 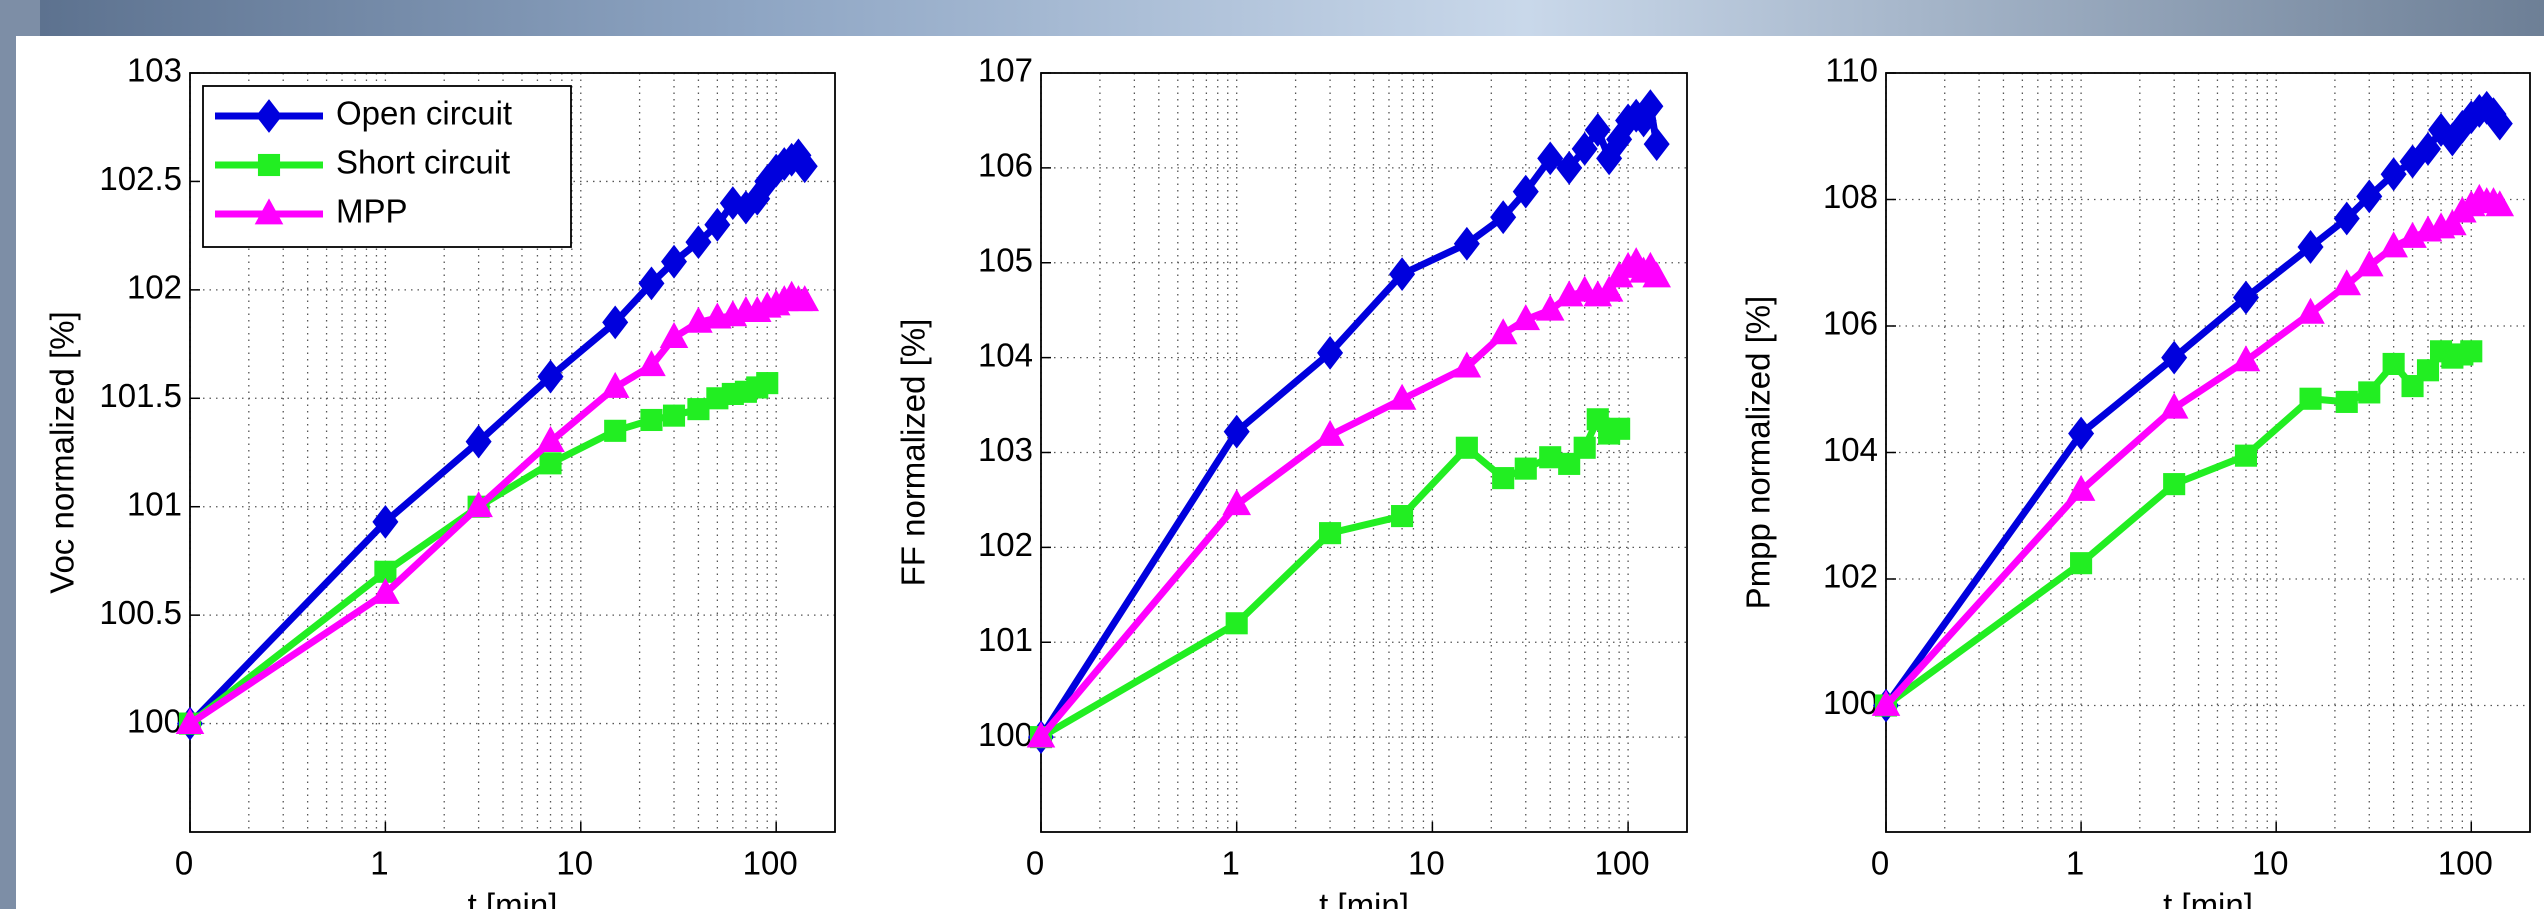 I want to click on y-tick-label: 104, so click(x=1850, y=449).